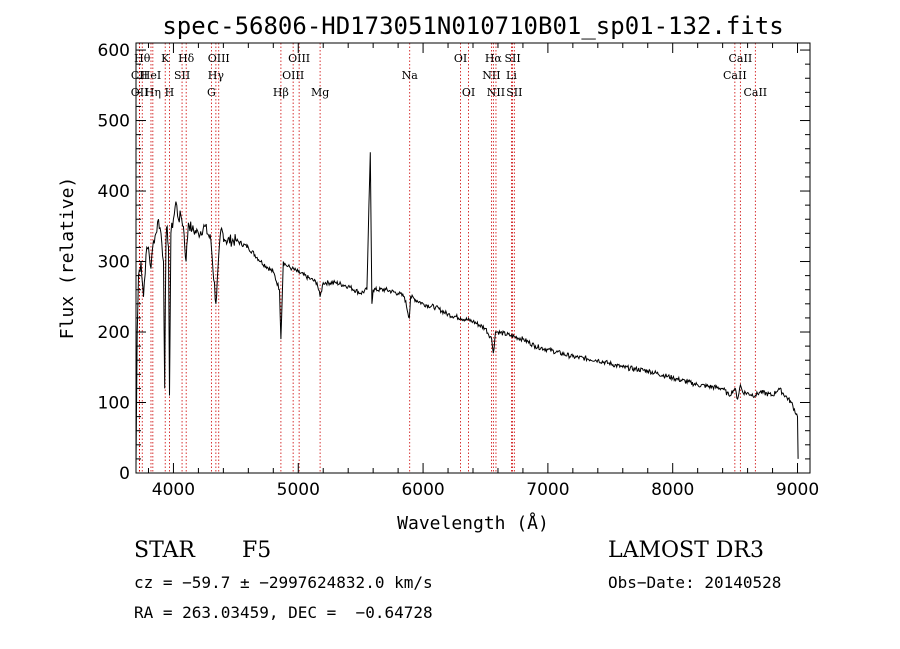 The height and width of the screenshot is (649, 900). I want to click on object-class: STAR, so click(164, 550).